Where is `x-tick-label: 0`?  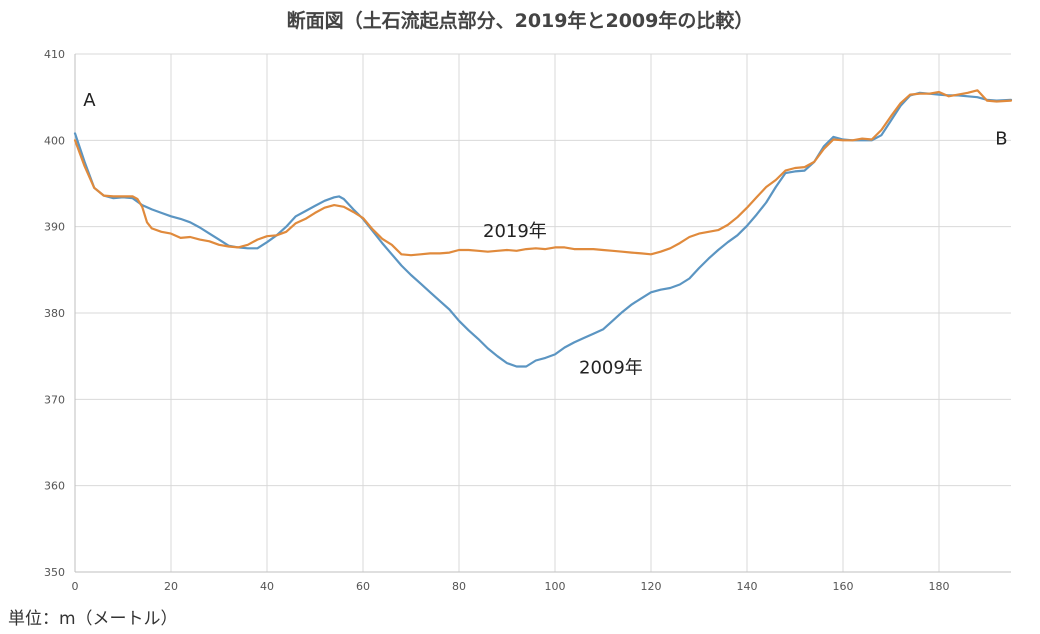
x-tick-label: 0 is located at coordinates (75, 586).